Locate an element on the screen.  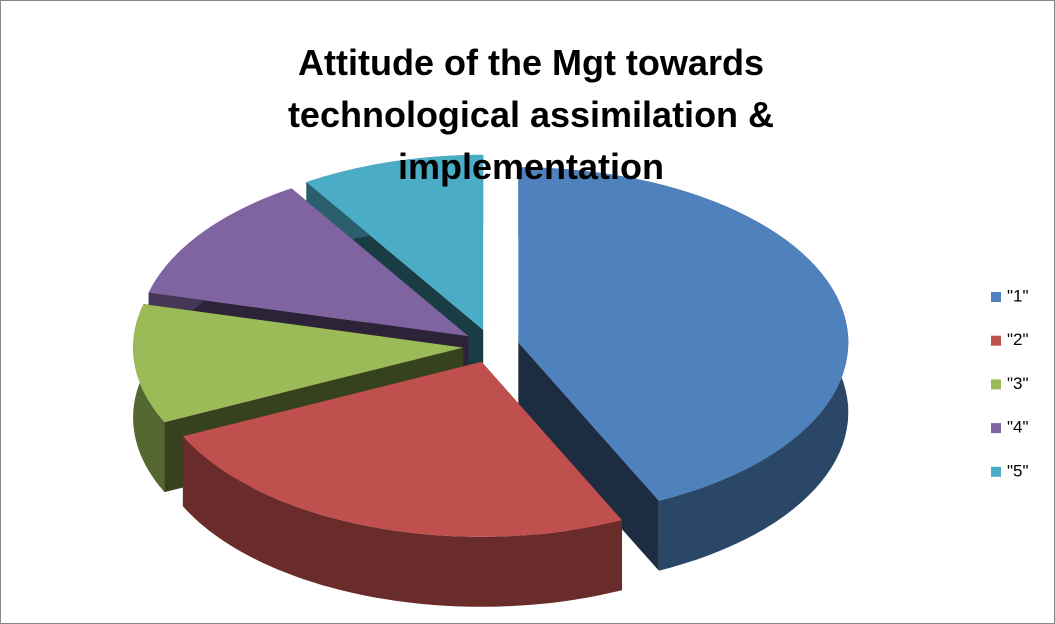
slice-side is located at coordinates (588, 456).